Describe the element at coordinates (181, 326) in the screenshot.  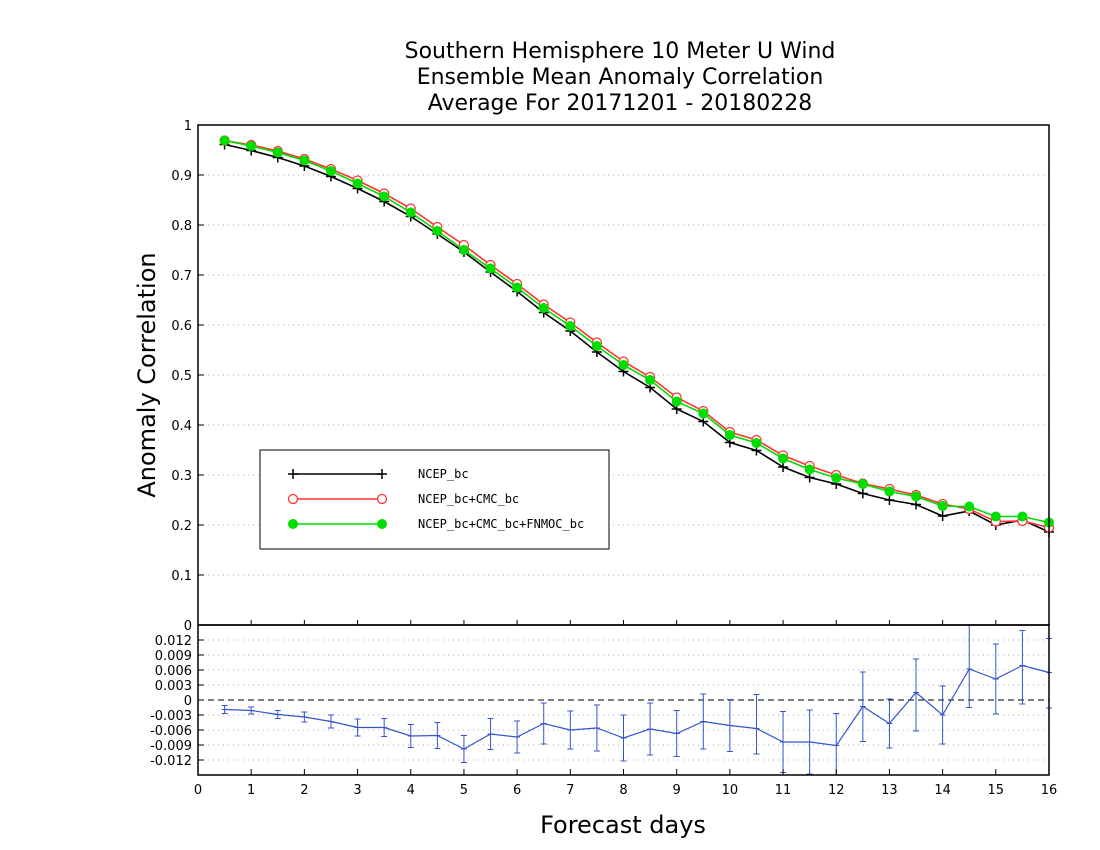
I see `main-y-tick-label: 0.6` at that location.